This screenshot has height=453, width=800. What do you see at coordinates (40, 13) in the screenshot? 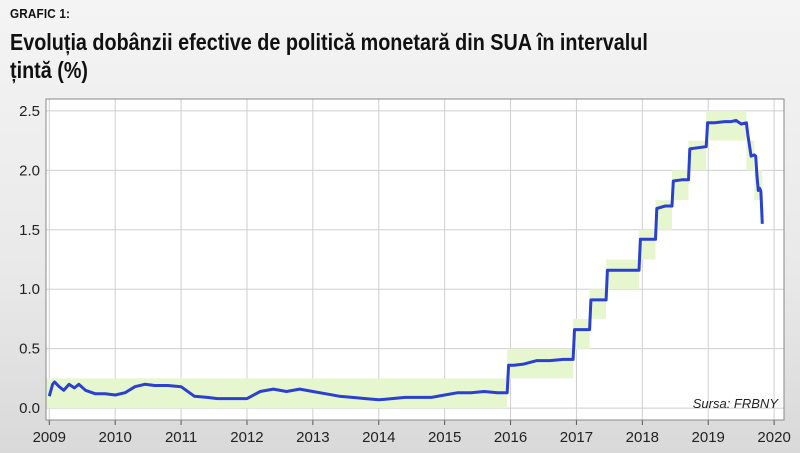
I see `chart-label: GRAFIC 1:` at bounding box center [40, 13].